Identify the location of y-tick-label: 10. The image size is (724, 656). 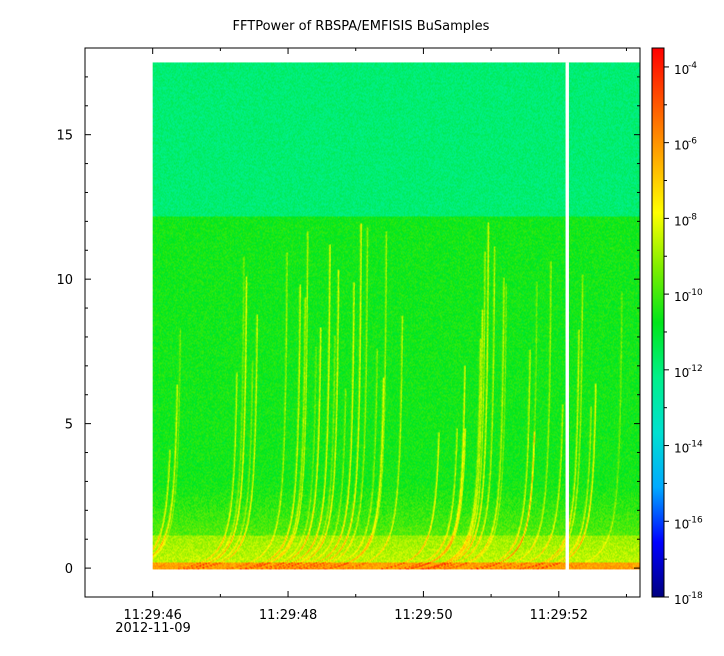
(64, 280).